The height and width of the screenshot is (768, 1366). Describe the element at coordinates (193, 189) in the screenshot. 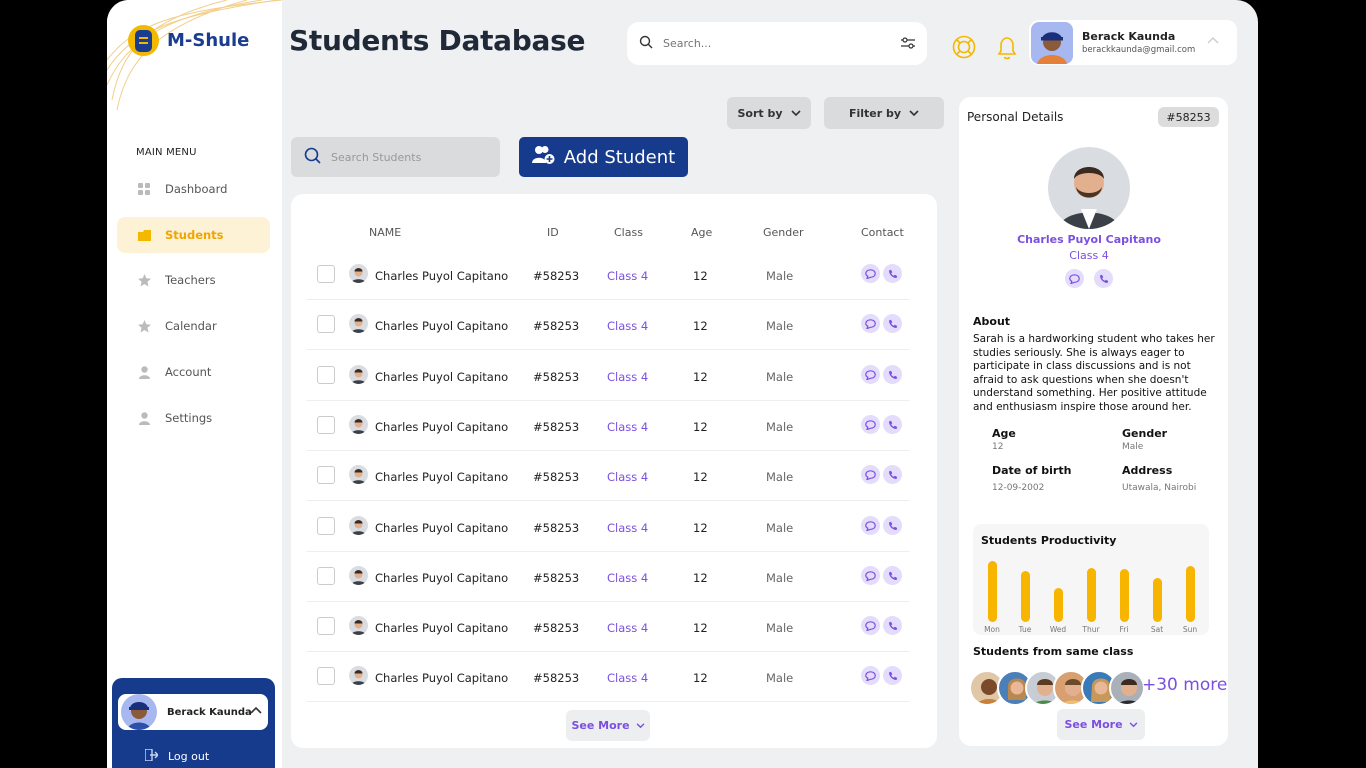

I see `sidebar-item-dashboard: Dashboard` at that location.